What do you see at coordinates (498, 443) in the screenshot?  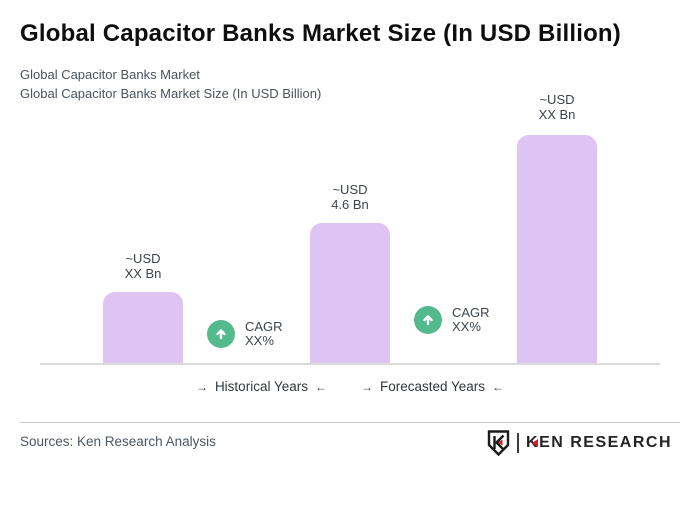 I see `ken-research-shield-icon` at bounding box center [498, 443].